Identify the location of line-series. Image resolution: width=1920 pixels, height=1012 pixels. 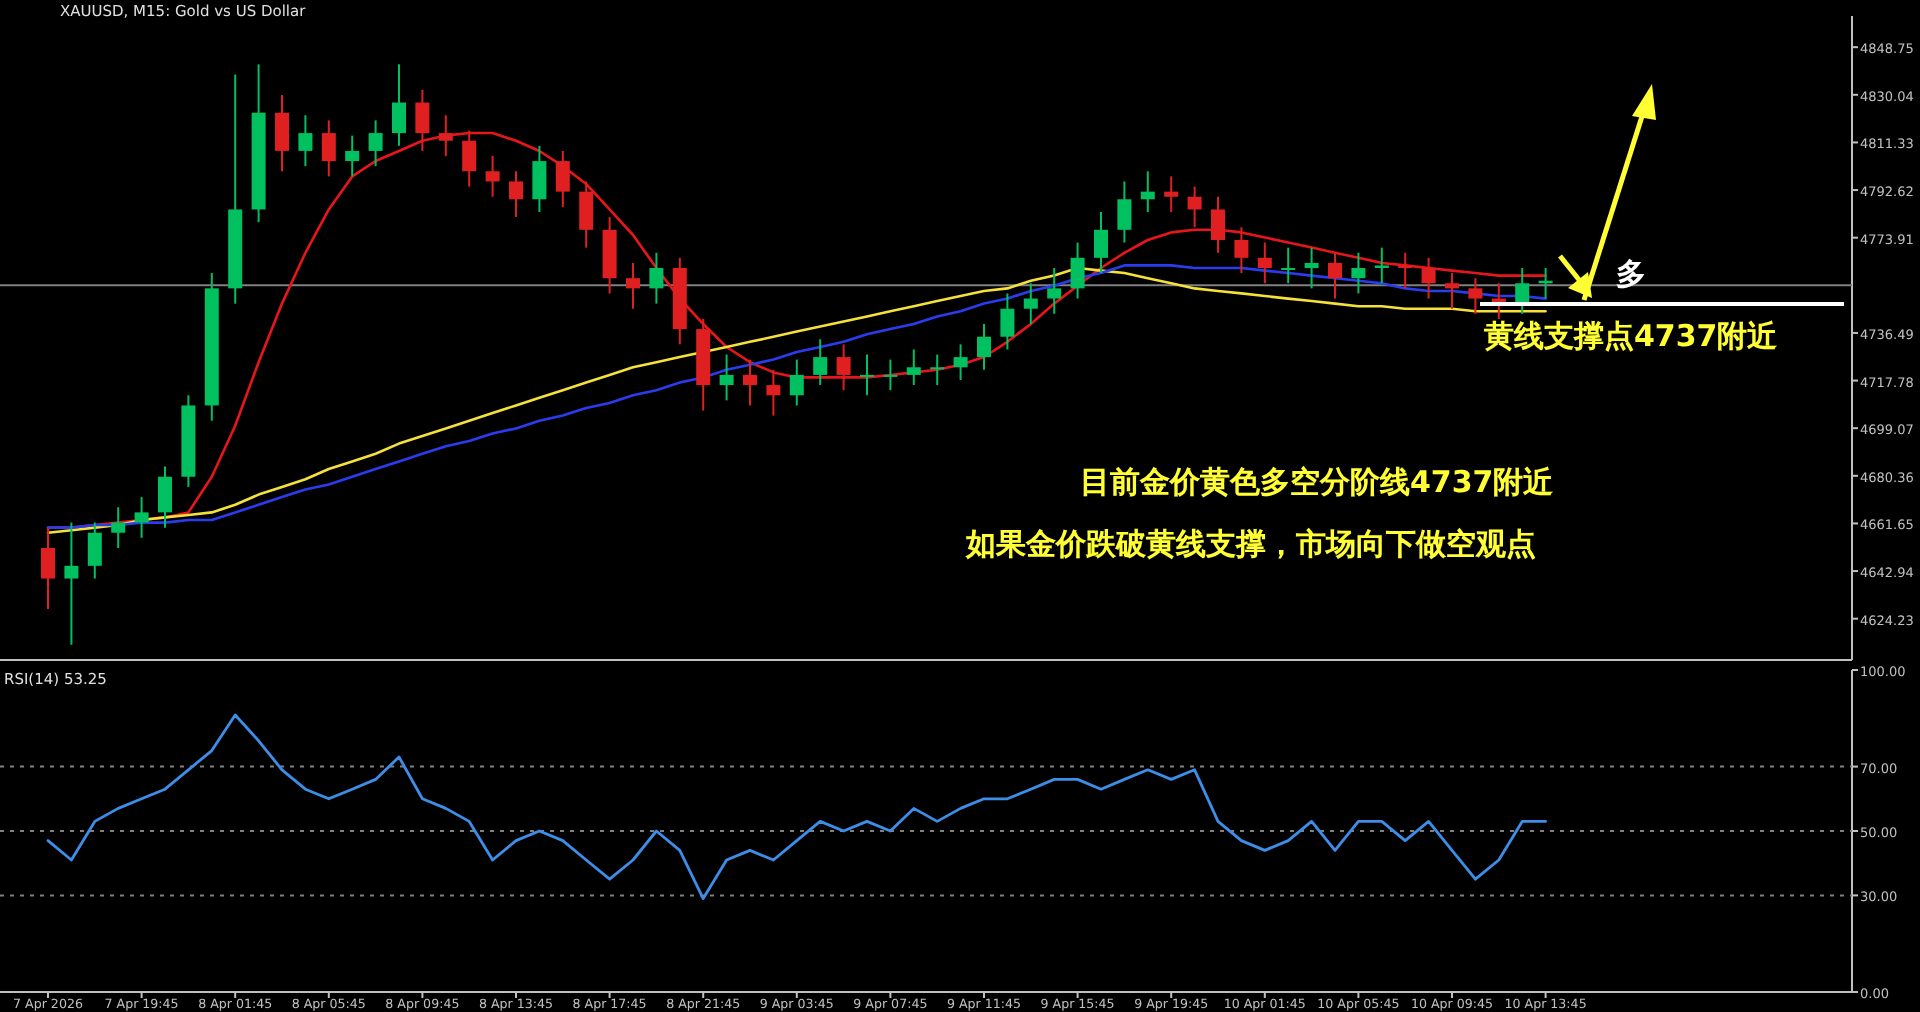
(796, 806).